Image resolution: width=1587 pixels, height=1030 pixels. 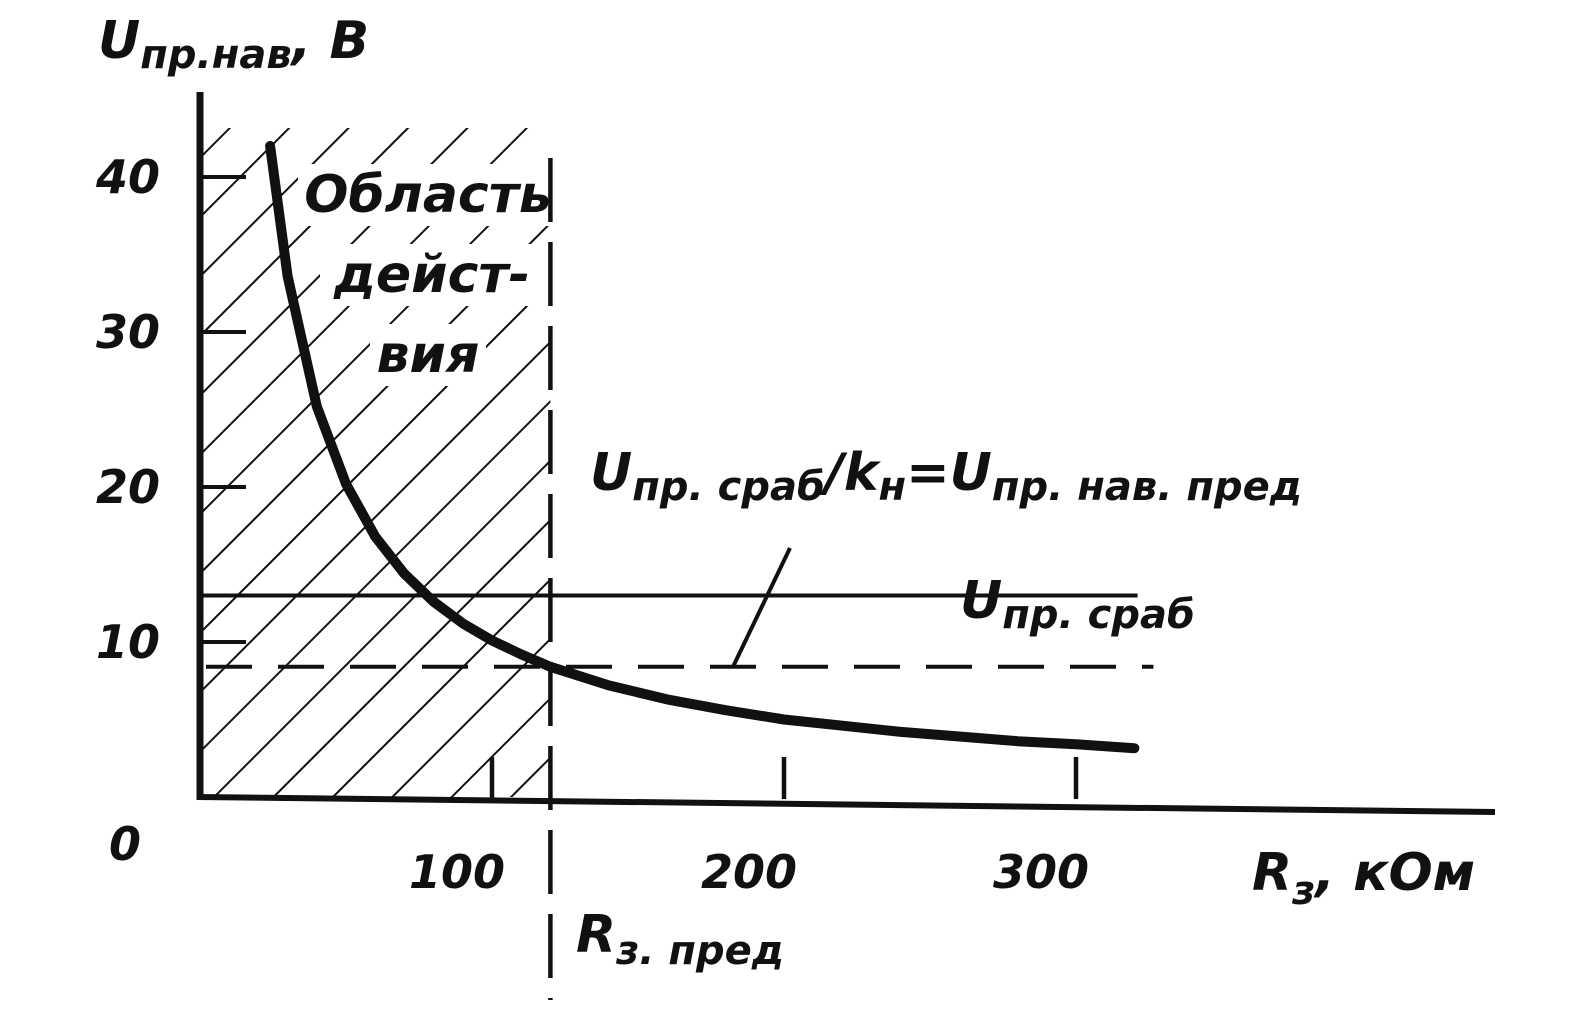 I want to click on y-tick-label: 40, so click(x=127, y=177).